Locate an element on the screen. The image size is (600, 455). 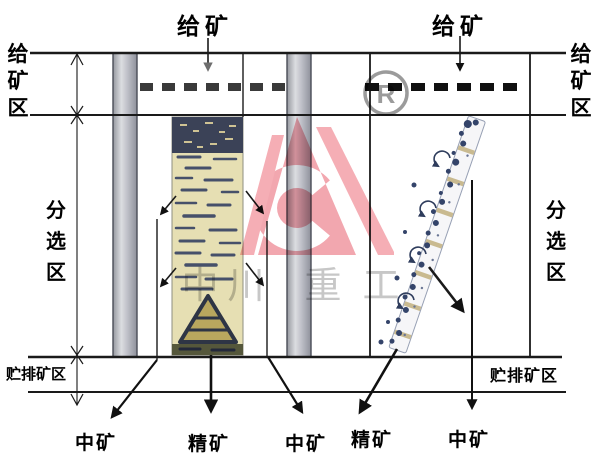
separation-zone-label-left: 分选区 is located at coordinates (56, 242).